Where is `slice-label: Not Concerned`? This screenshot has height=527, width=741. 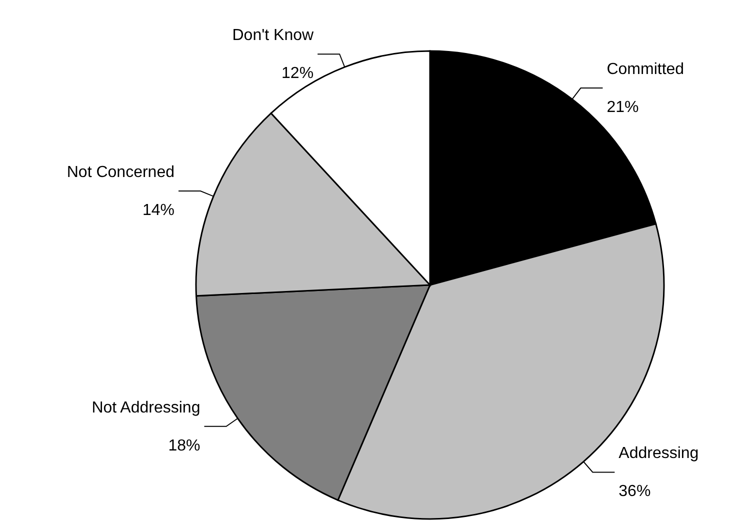 slice-label: Not Concerned is located at coordinates (120, 172).